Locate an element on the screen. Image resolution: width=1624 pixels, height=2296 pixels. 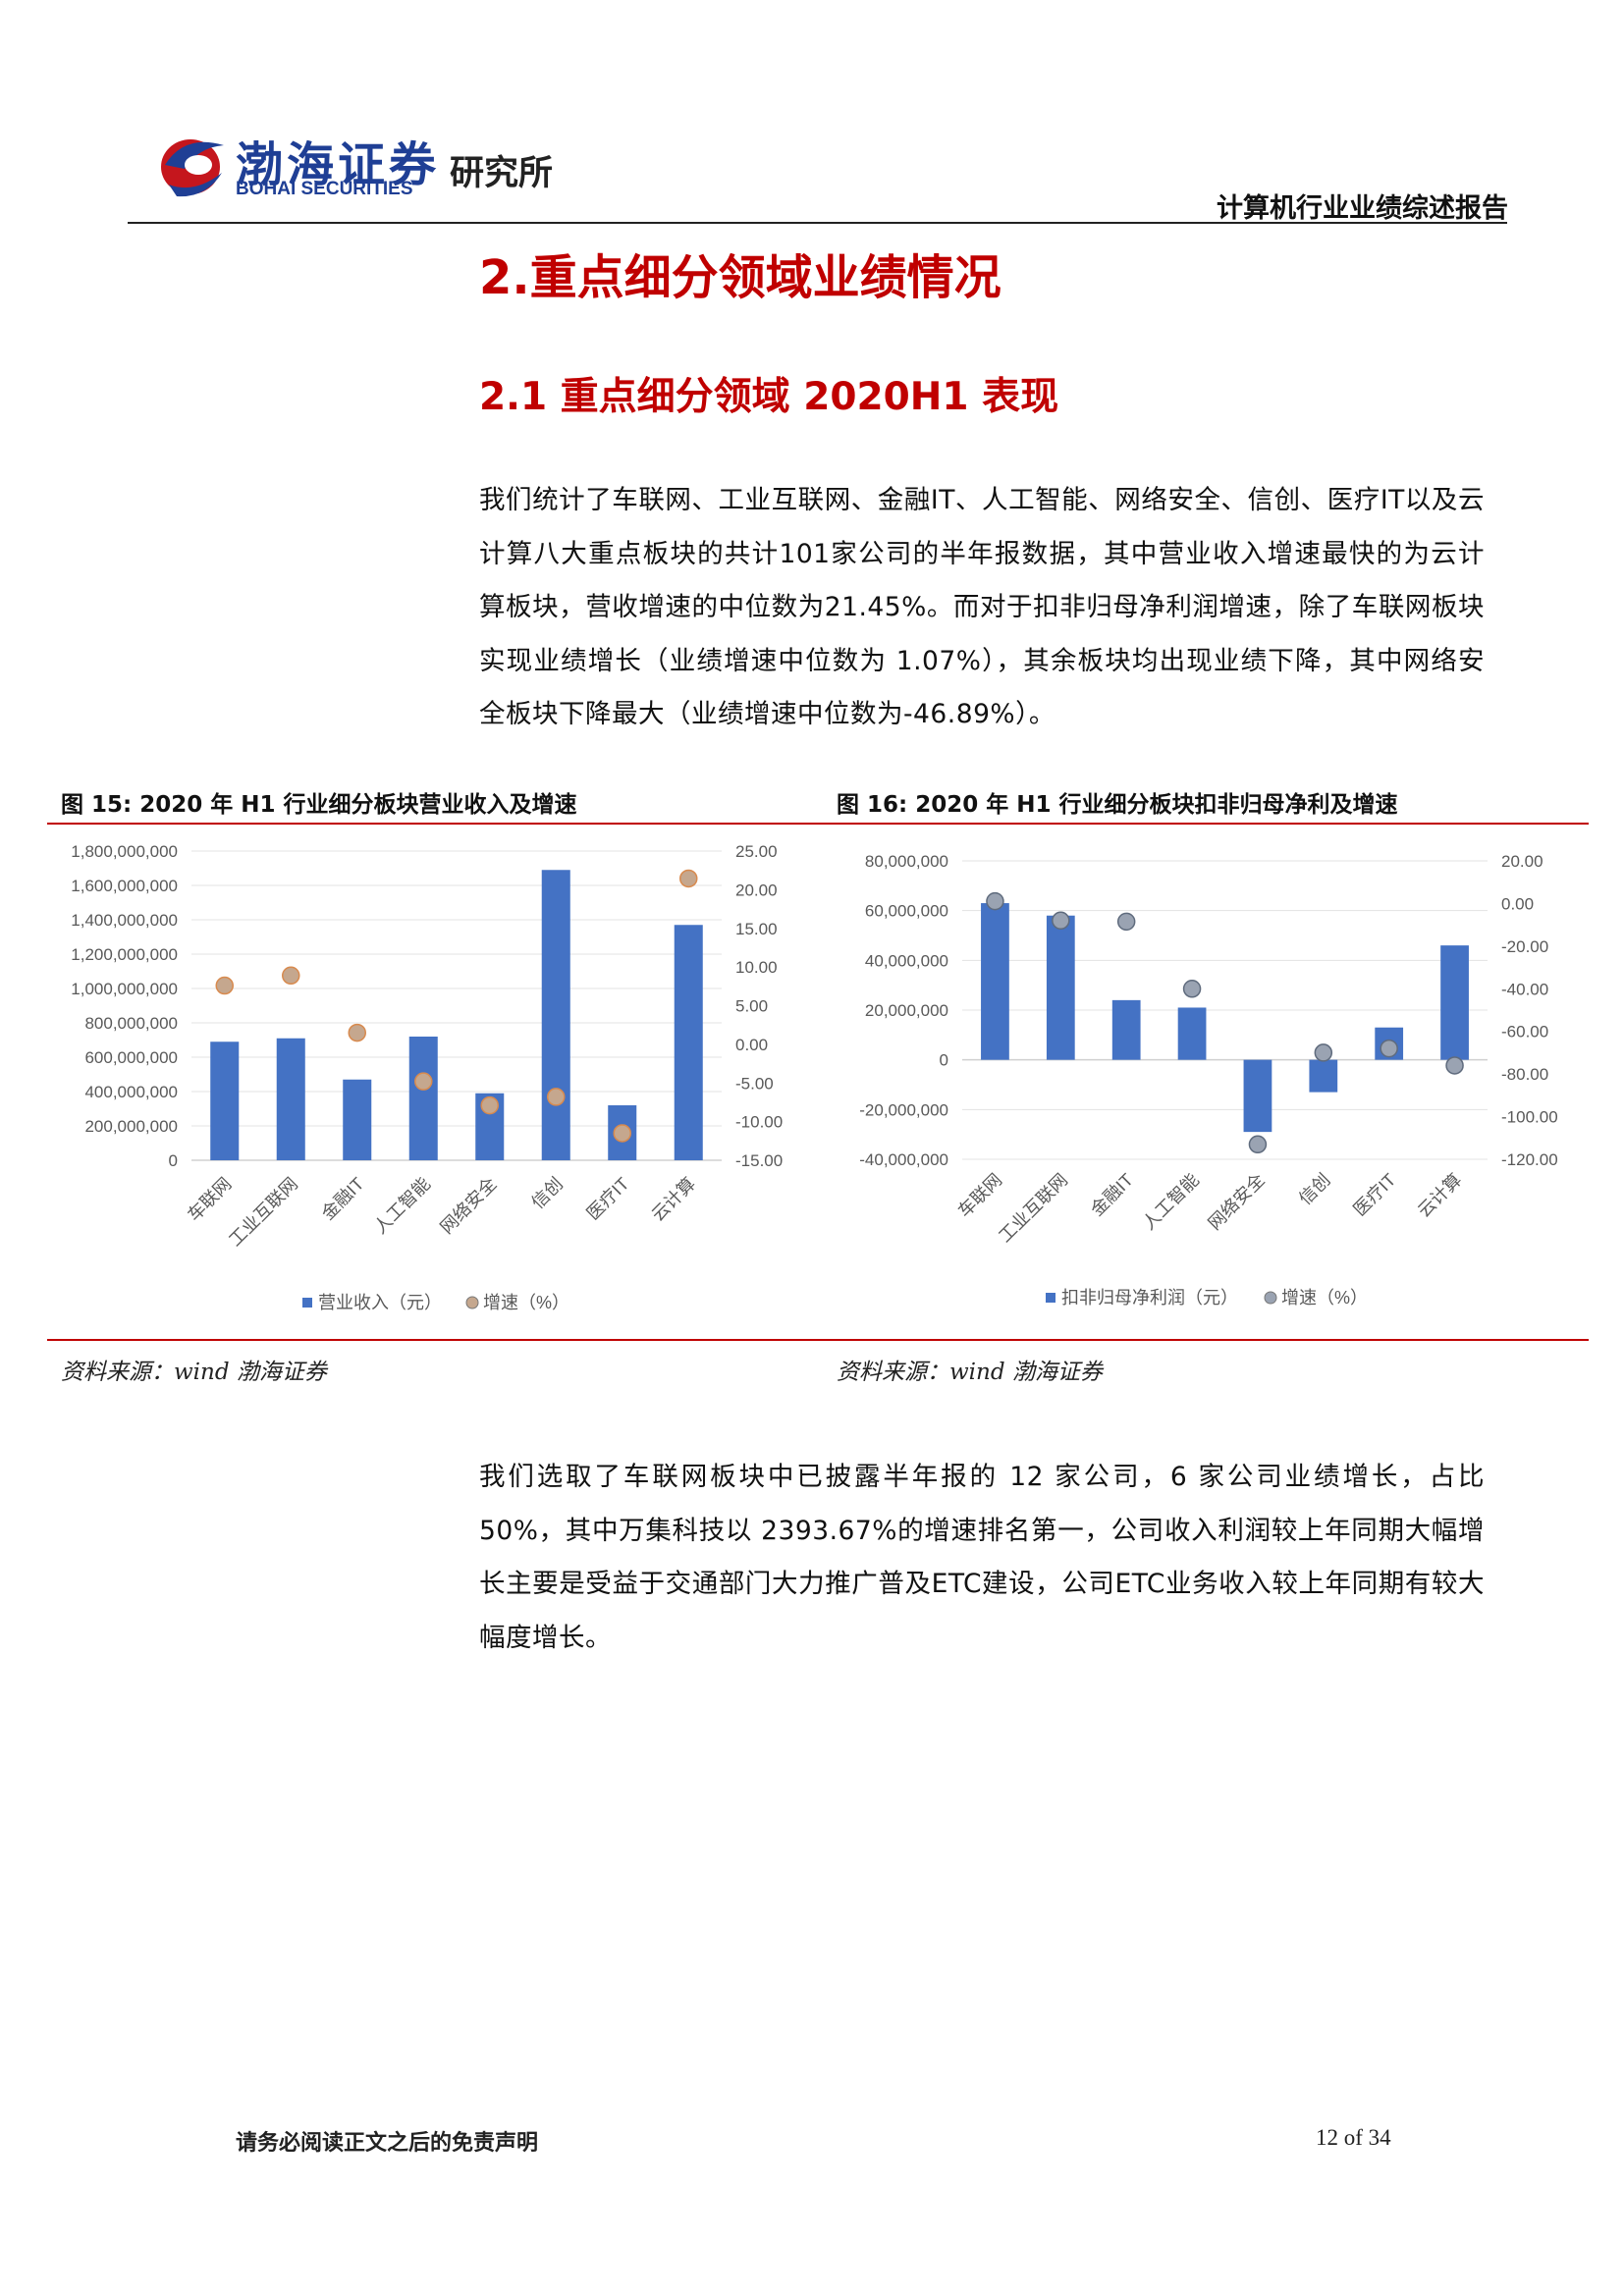
y-left-tick-label: -20,000,000 is located at coordinates (903, 1109).